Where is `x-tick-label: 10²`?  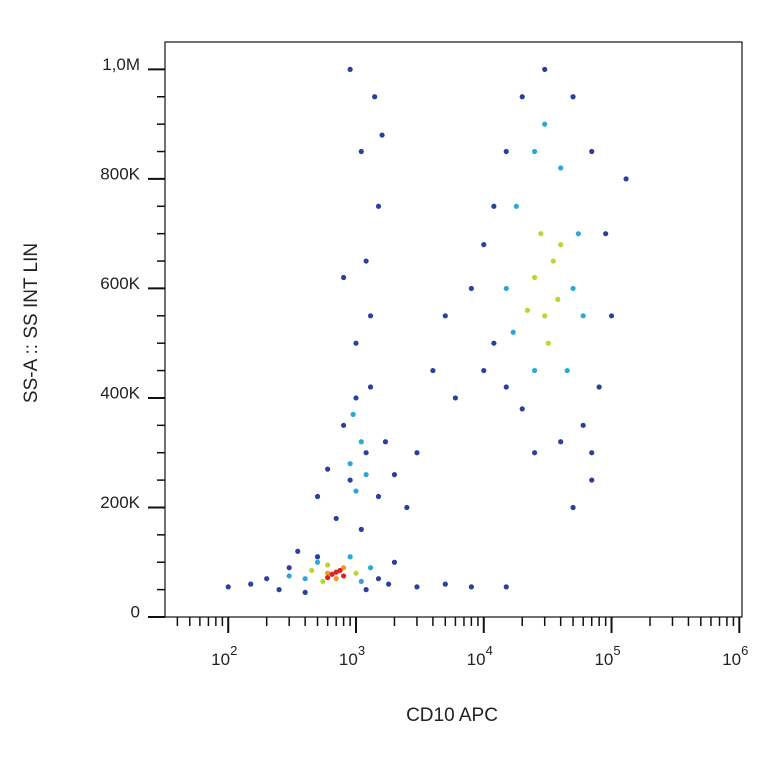 x-tick-label: 10² is located at coordinates (224, 656).